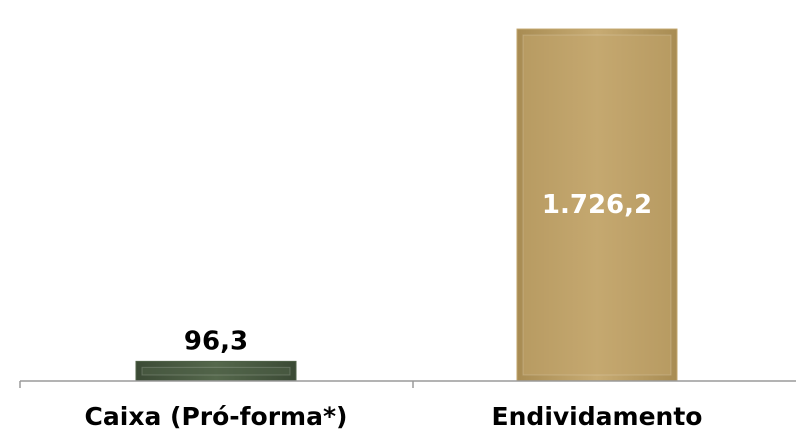 Image resolution: width=796 pixels, height=437 pixels. I want to click on data-label: 1.726,2, so click(597, 205).